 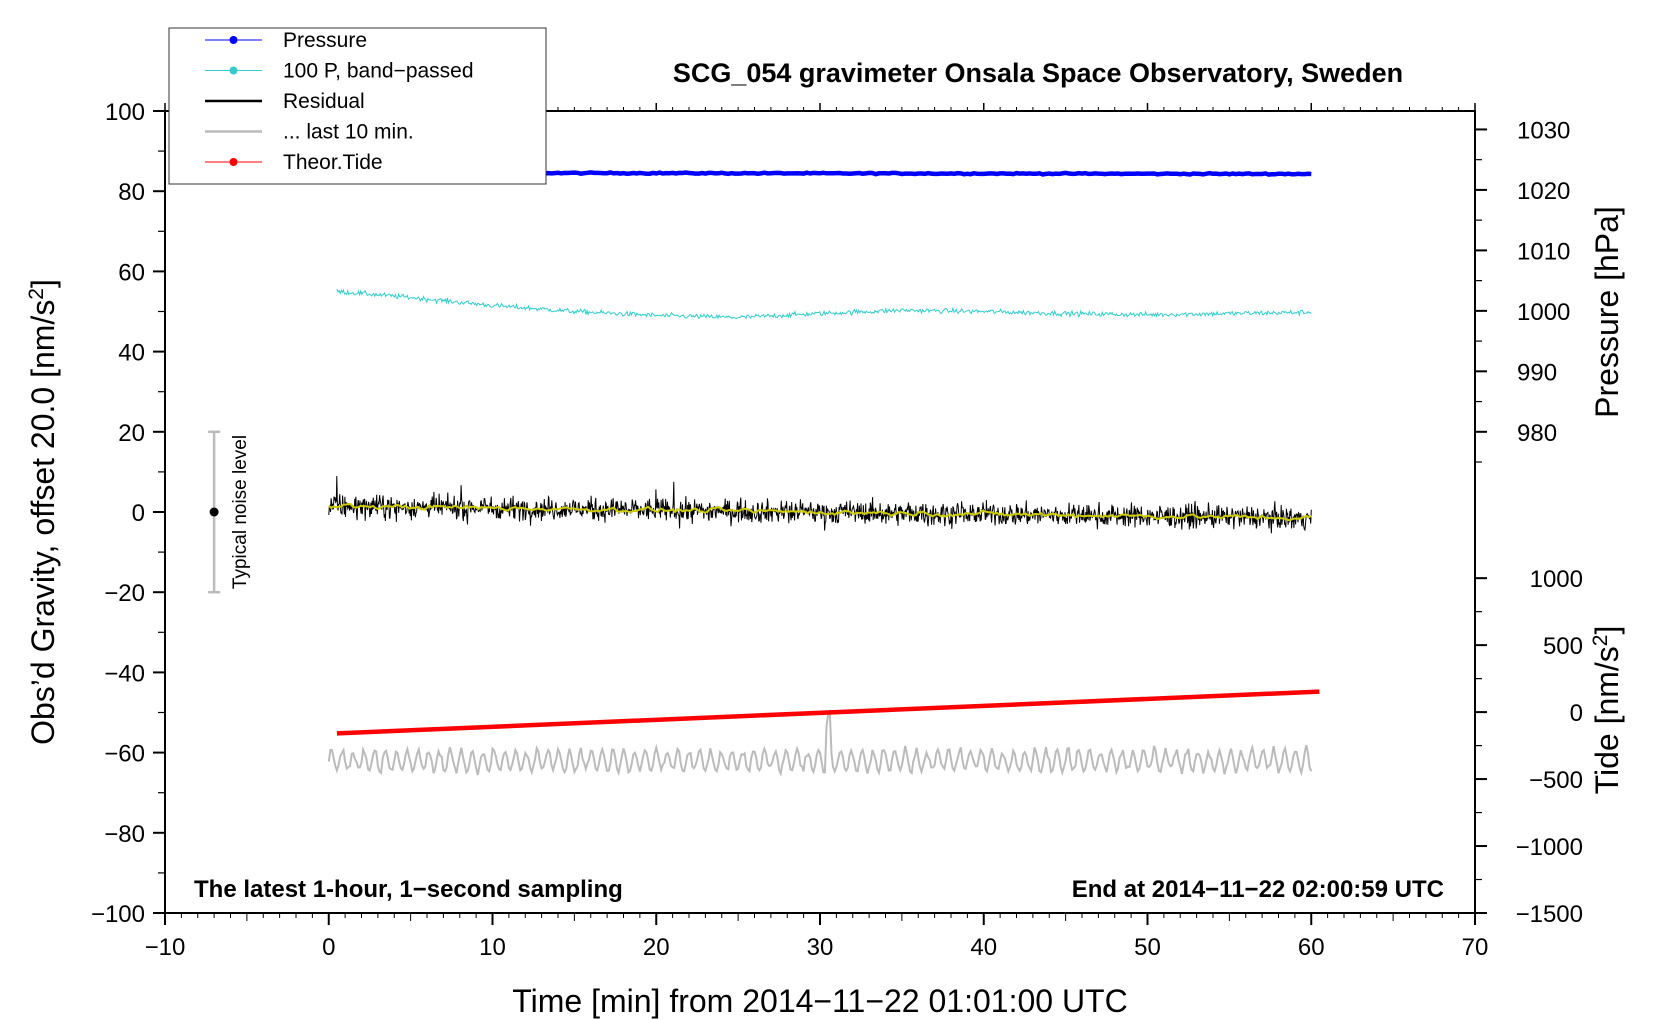 I want to click on y-tick-label: 40, so click(x=131, y=353).